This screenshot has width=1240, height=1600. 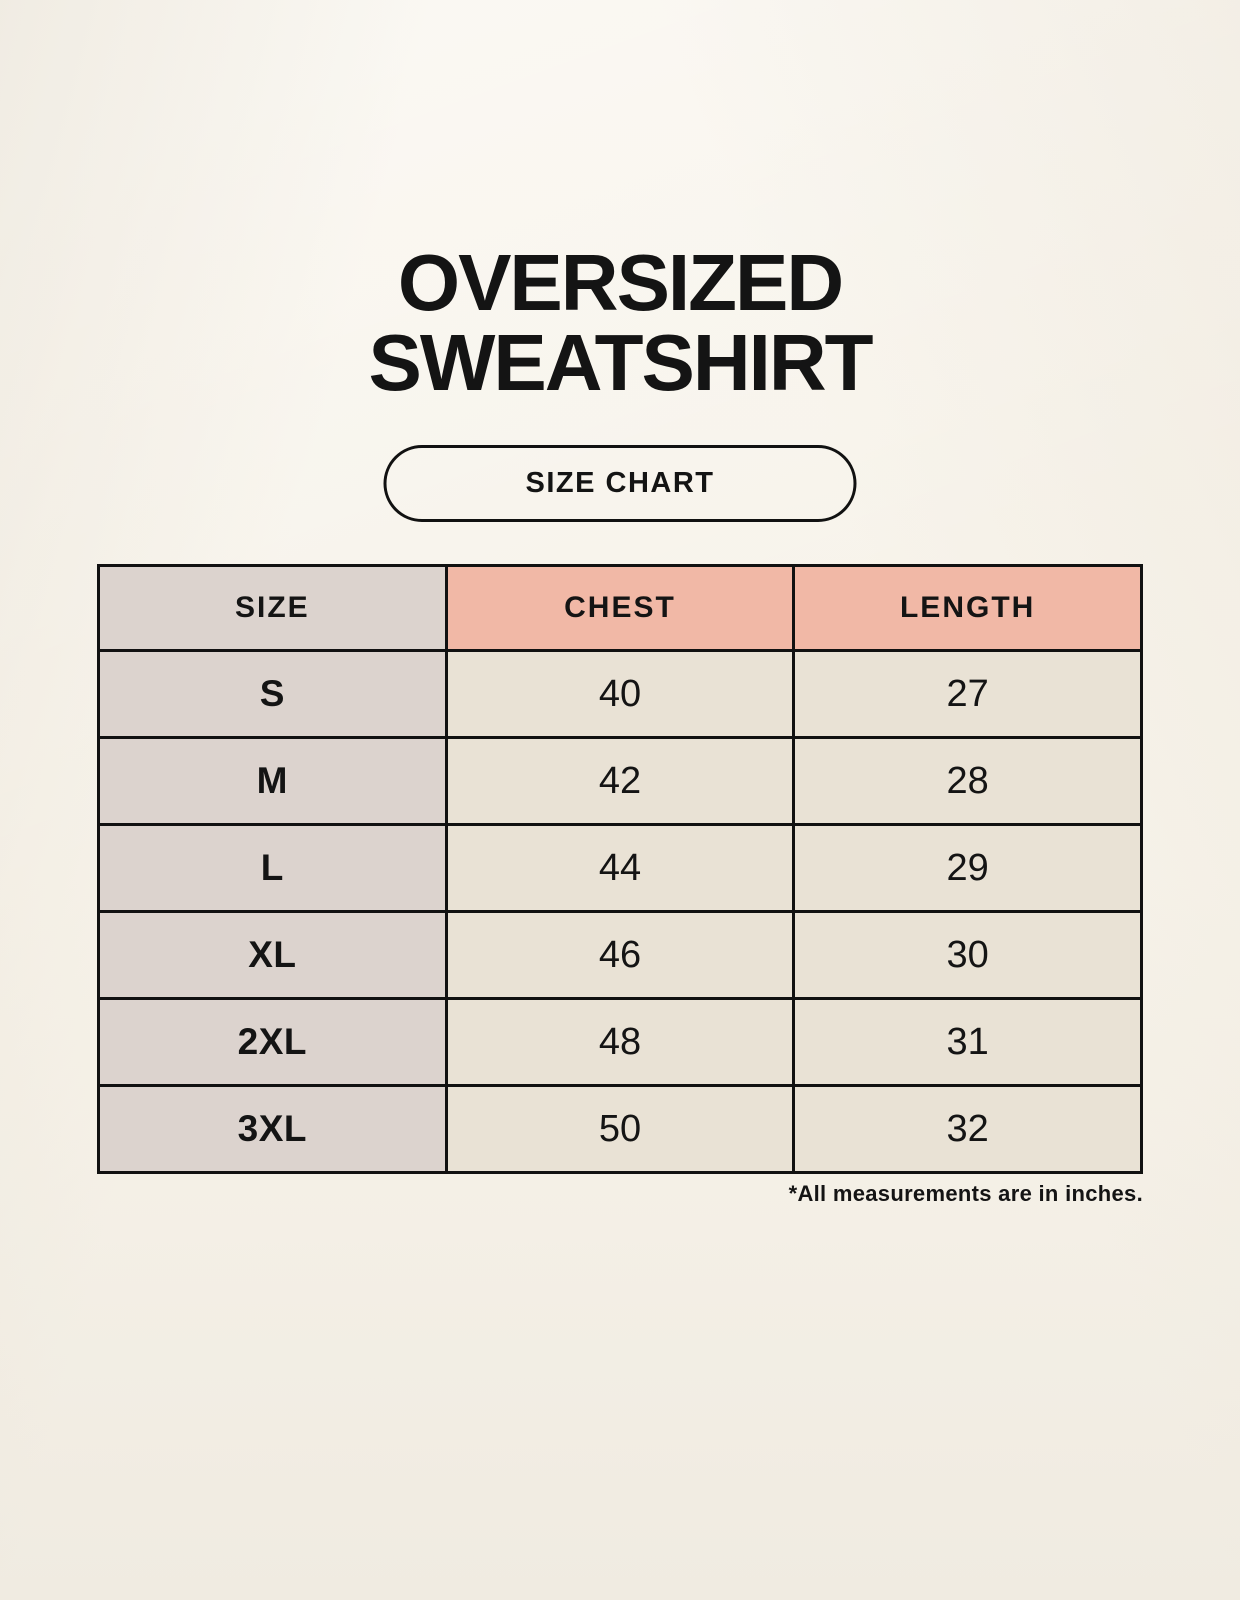 What do you see at coordinates (967, 694) in the screenshot?
I see `length-cell: 27` at bounding box center [967, 694].